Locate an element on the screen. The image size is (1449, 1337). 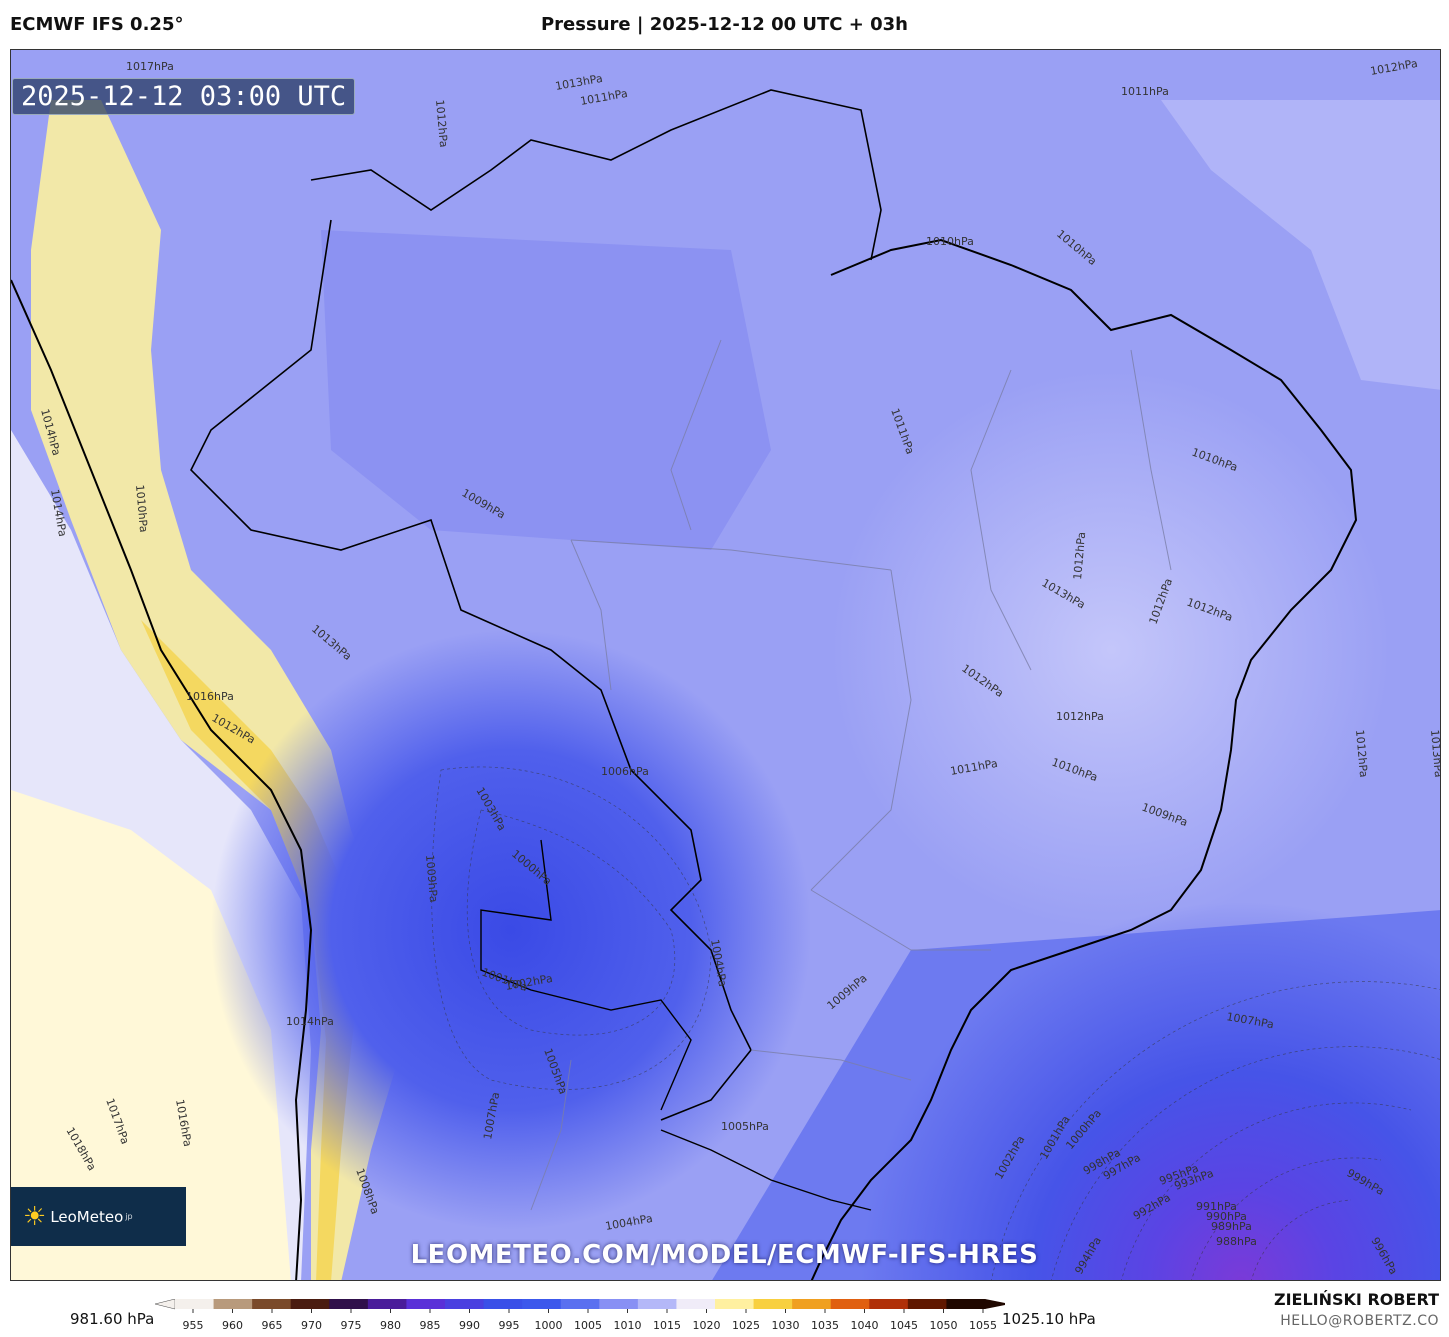
valid-time-badge: 2025-12-12 03:00 UTC is located at coordinates (184, 96).